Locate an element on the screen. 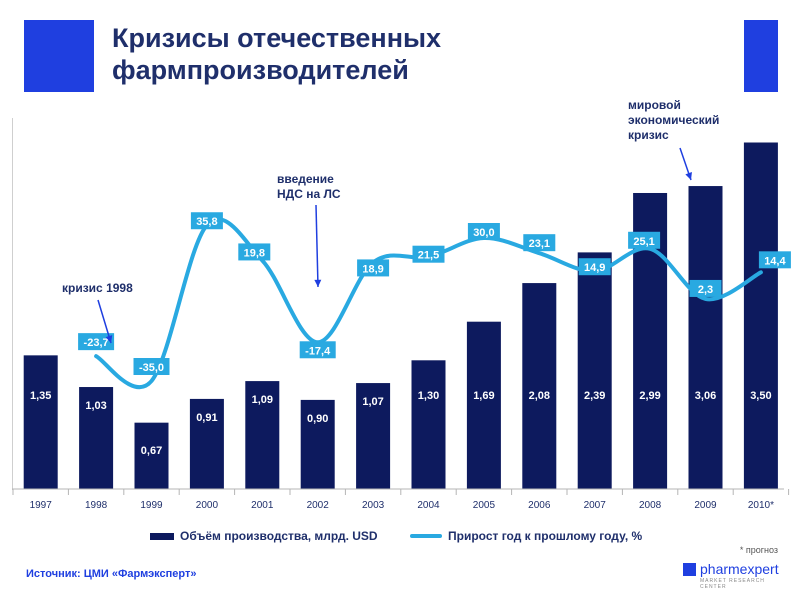 The height and width of the screenshot is (600, 800). arrow-vat-head is located at coordinates (318, 283).